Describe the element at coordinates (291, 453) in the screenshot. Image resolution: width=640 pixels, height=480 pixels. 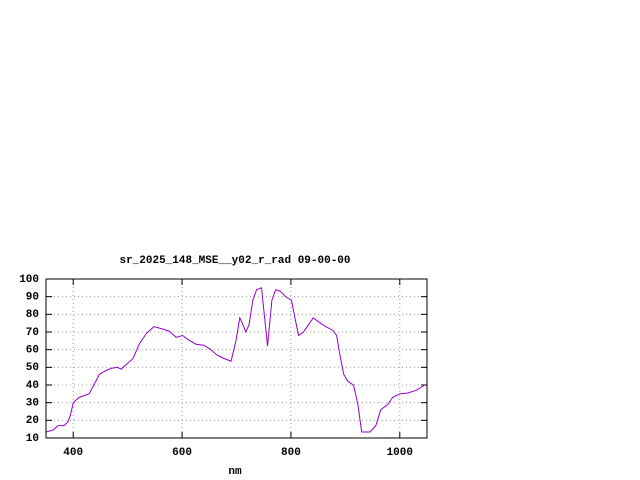
I see `x-tick-label: 800` at that location.